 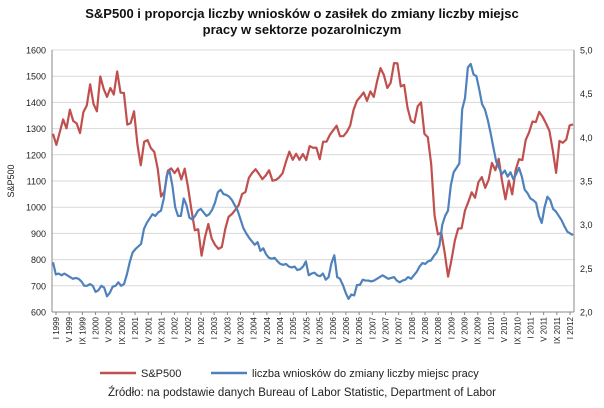 I want to click on y2-tick-label: 4,5, so click(x=586, y=94).